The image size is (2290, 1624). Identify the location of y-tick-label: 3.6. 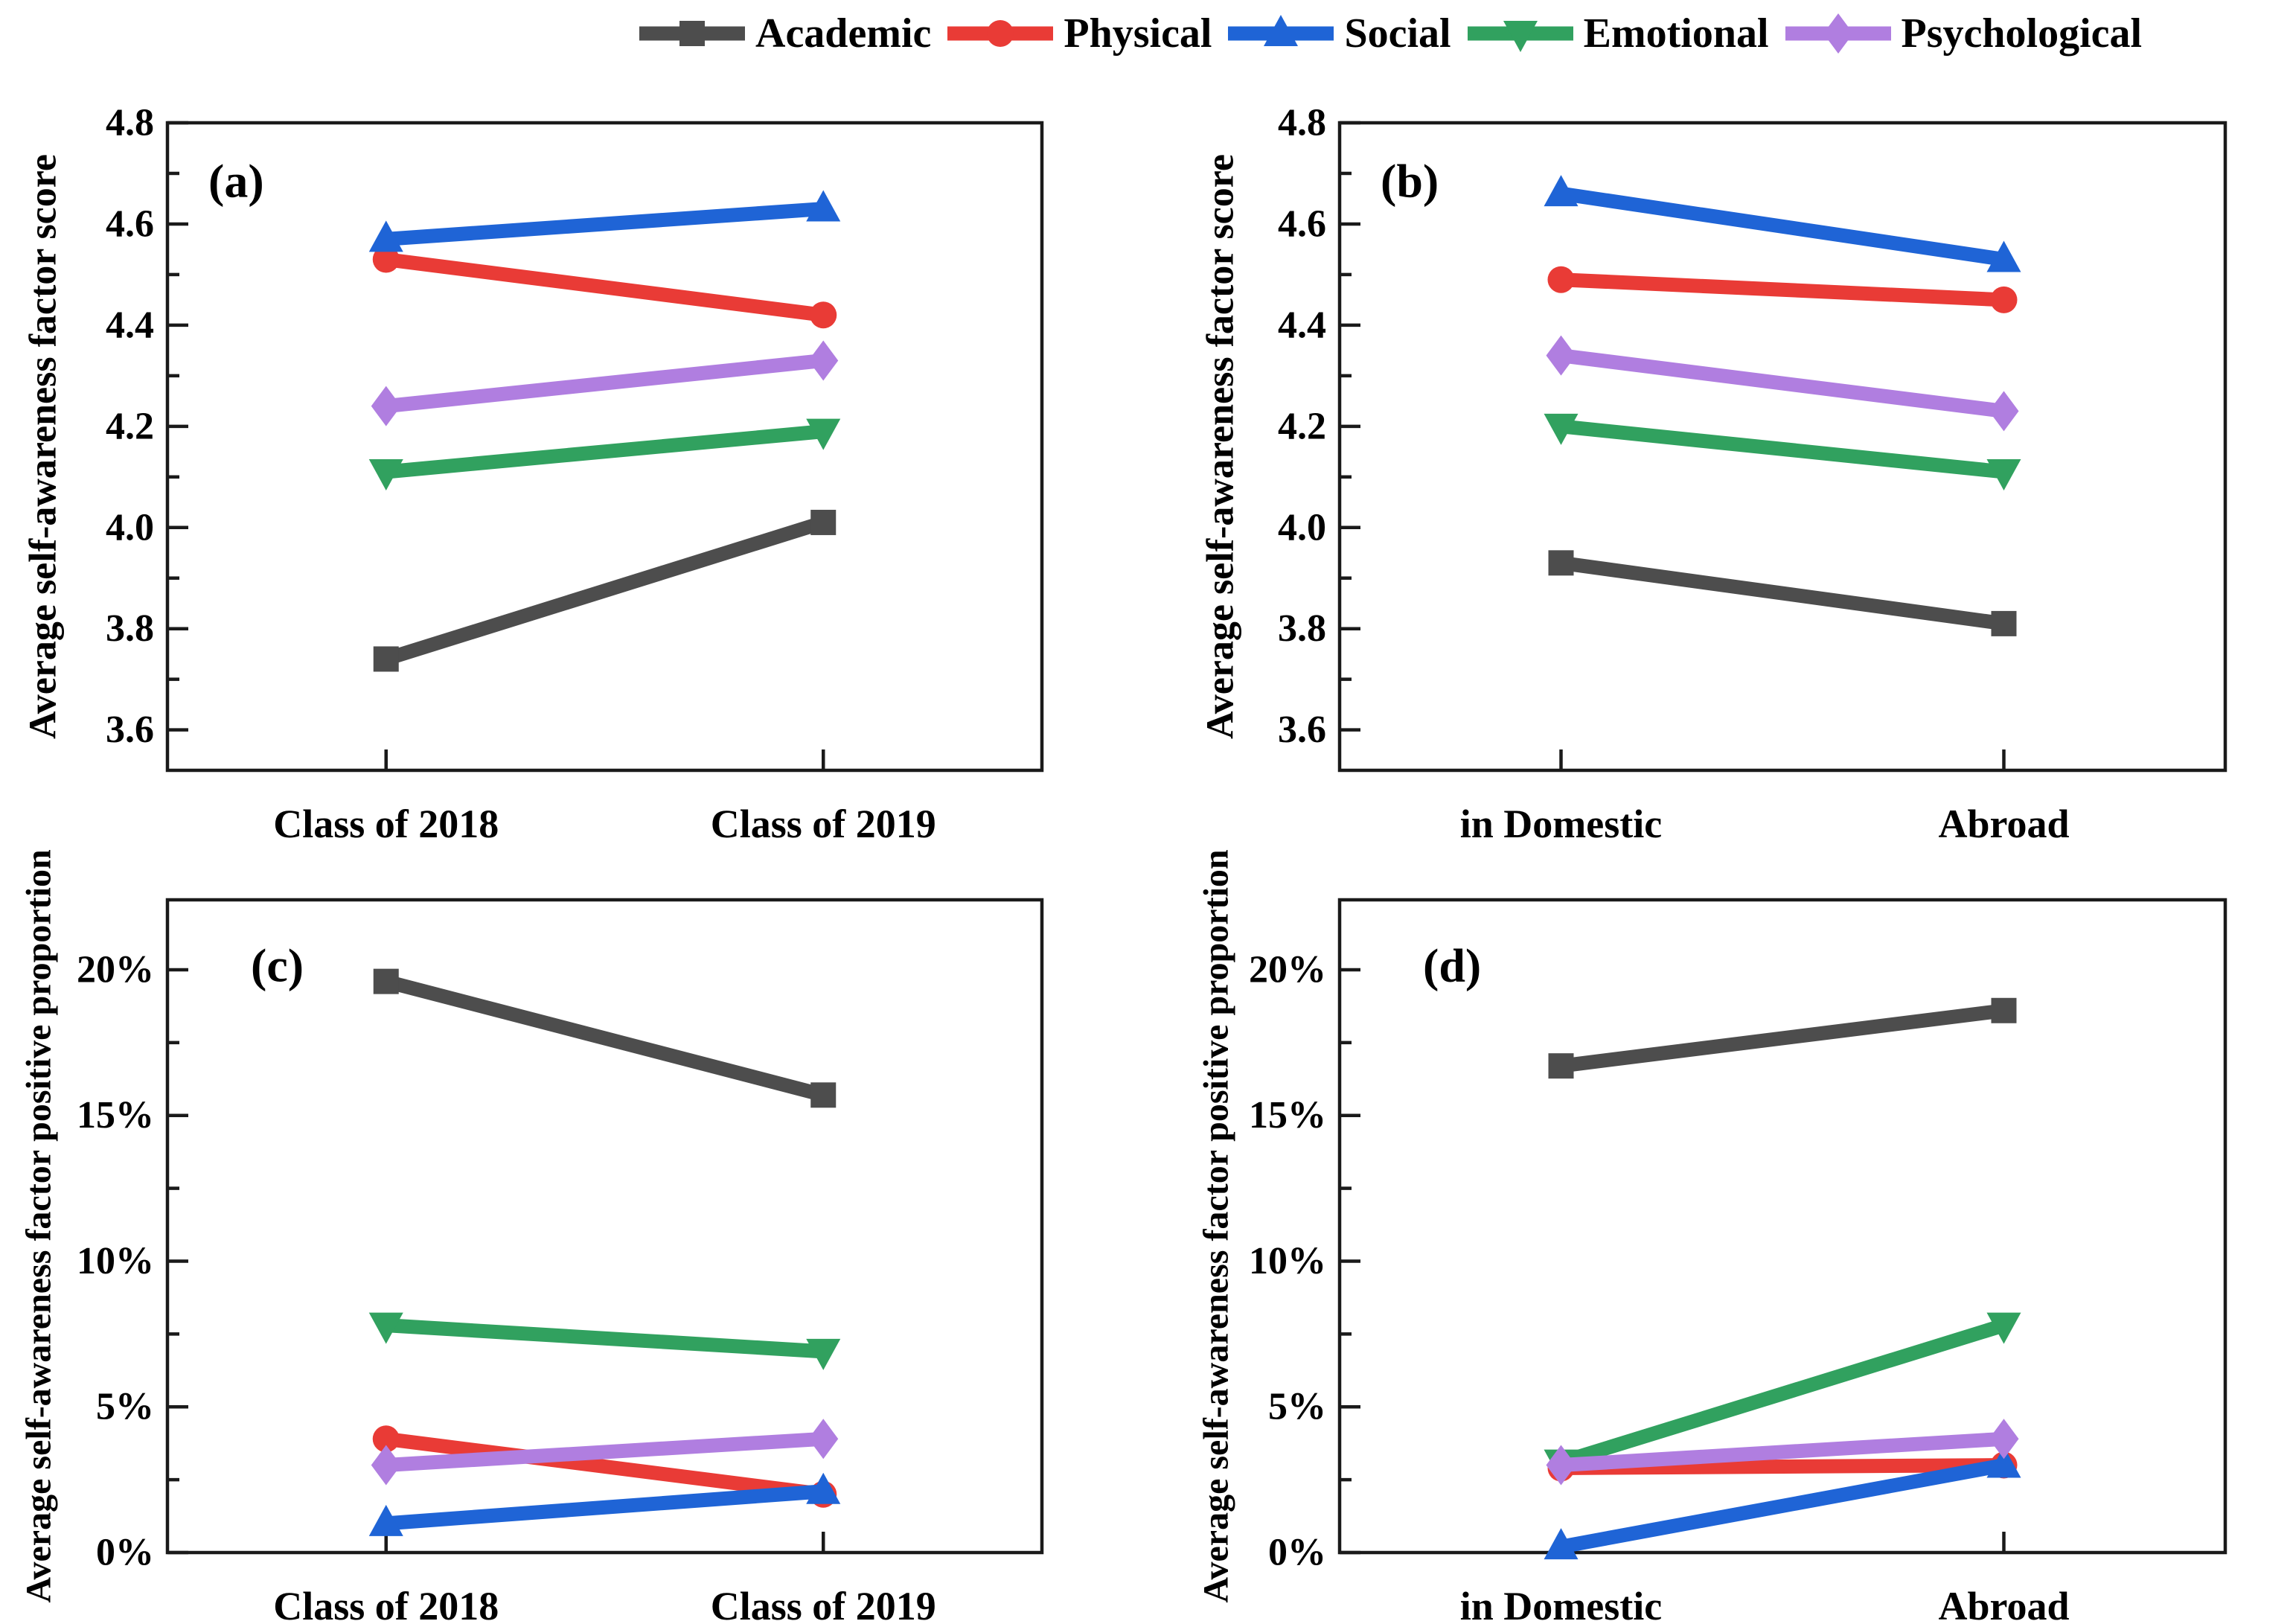
(1302, 730).